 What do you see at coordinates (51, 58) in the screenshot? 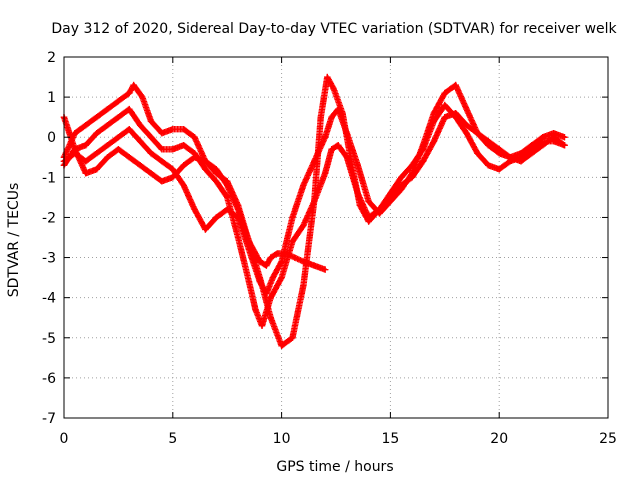
I see `y-tick-label: 2` at bounding box center [51, 58].